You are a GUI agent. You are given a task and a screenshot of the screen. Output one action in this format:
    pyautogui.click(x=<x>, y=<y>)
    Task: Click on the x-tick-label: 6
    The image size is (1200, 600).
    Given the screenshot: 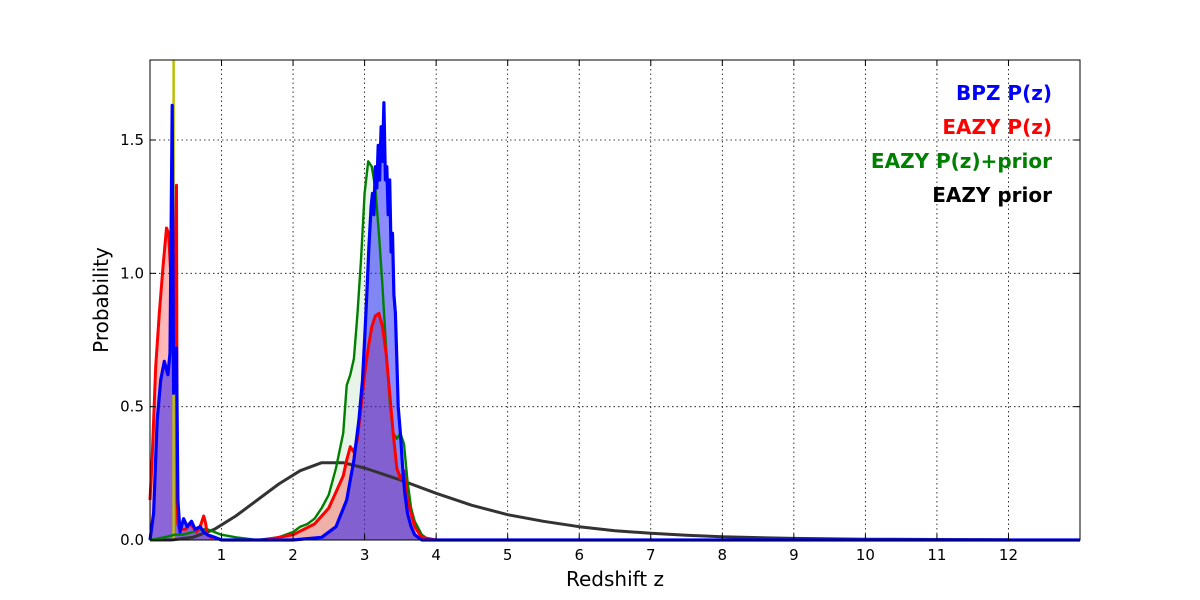 What is the action you would take?
    pyautogui.click(x=579, y=555)
    